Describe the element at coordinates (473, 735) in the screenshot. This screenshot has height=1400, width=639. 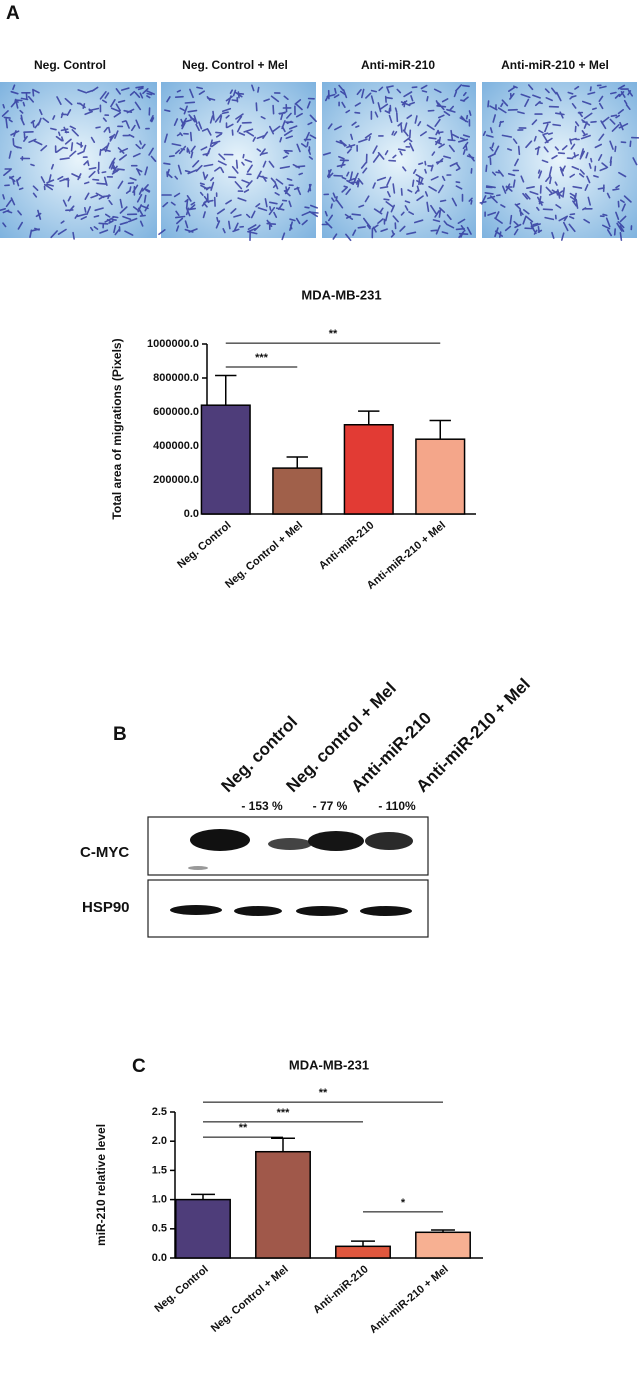
I see `lane-label: Anti-miR-210 + Mel` at that location.